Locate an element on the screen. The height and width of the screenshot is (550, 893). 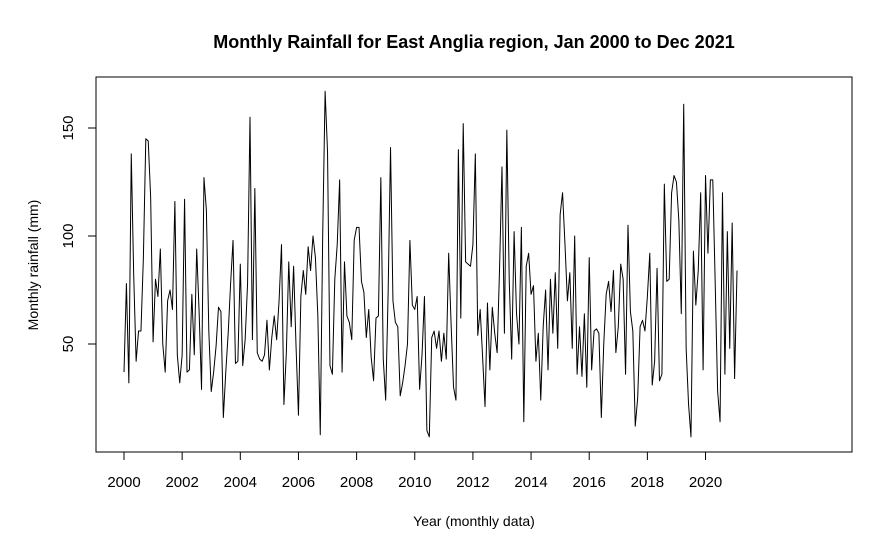
x-tick-label: 2002 is located at coordinates (181, 482).